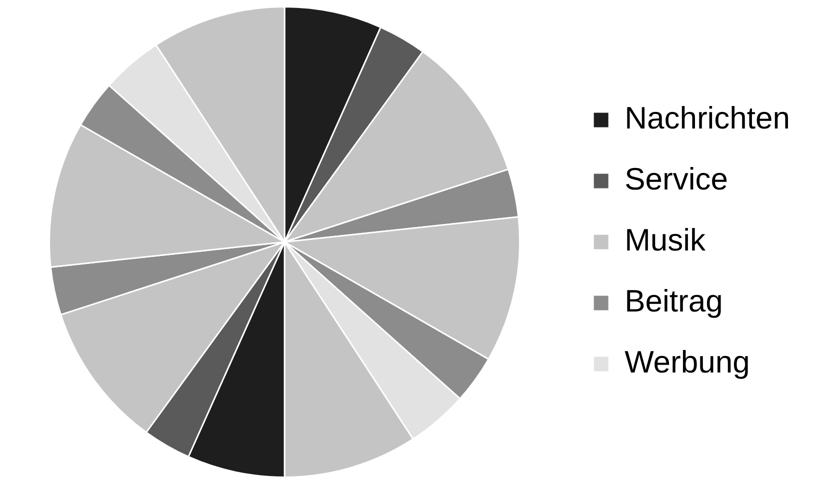 This screenshot has width=820, height=484. Describe the element at coordinates (673, 301) in the screenshot. I see `legend-label: Beitrag` at that location.